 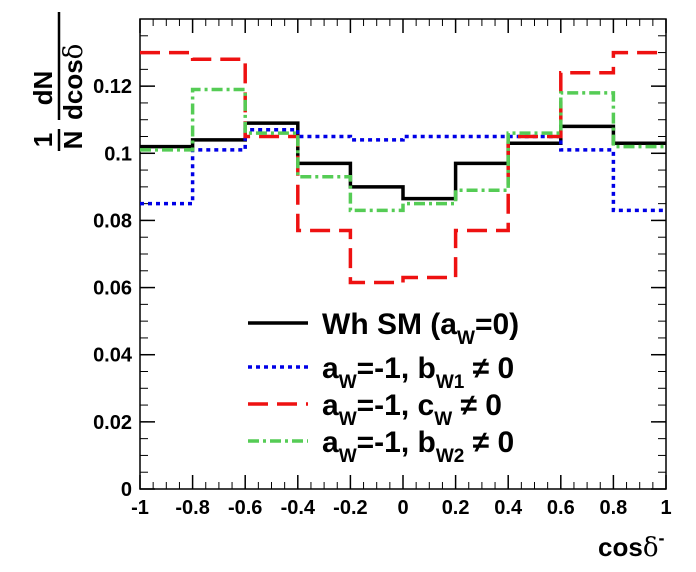 I want to click on legend-sm-post: =0), so click(x=497, y=324).